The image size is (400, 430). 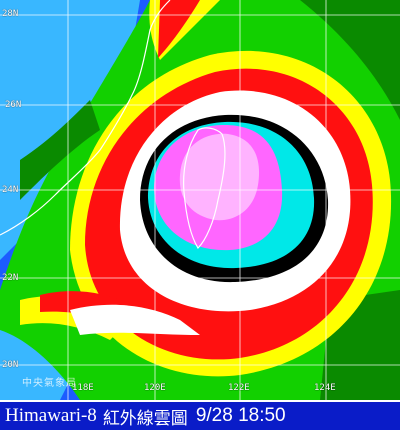 I want to click on lon-label-122e: 122E, so click(x=239, y=388).